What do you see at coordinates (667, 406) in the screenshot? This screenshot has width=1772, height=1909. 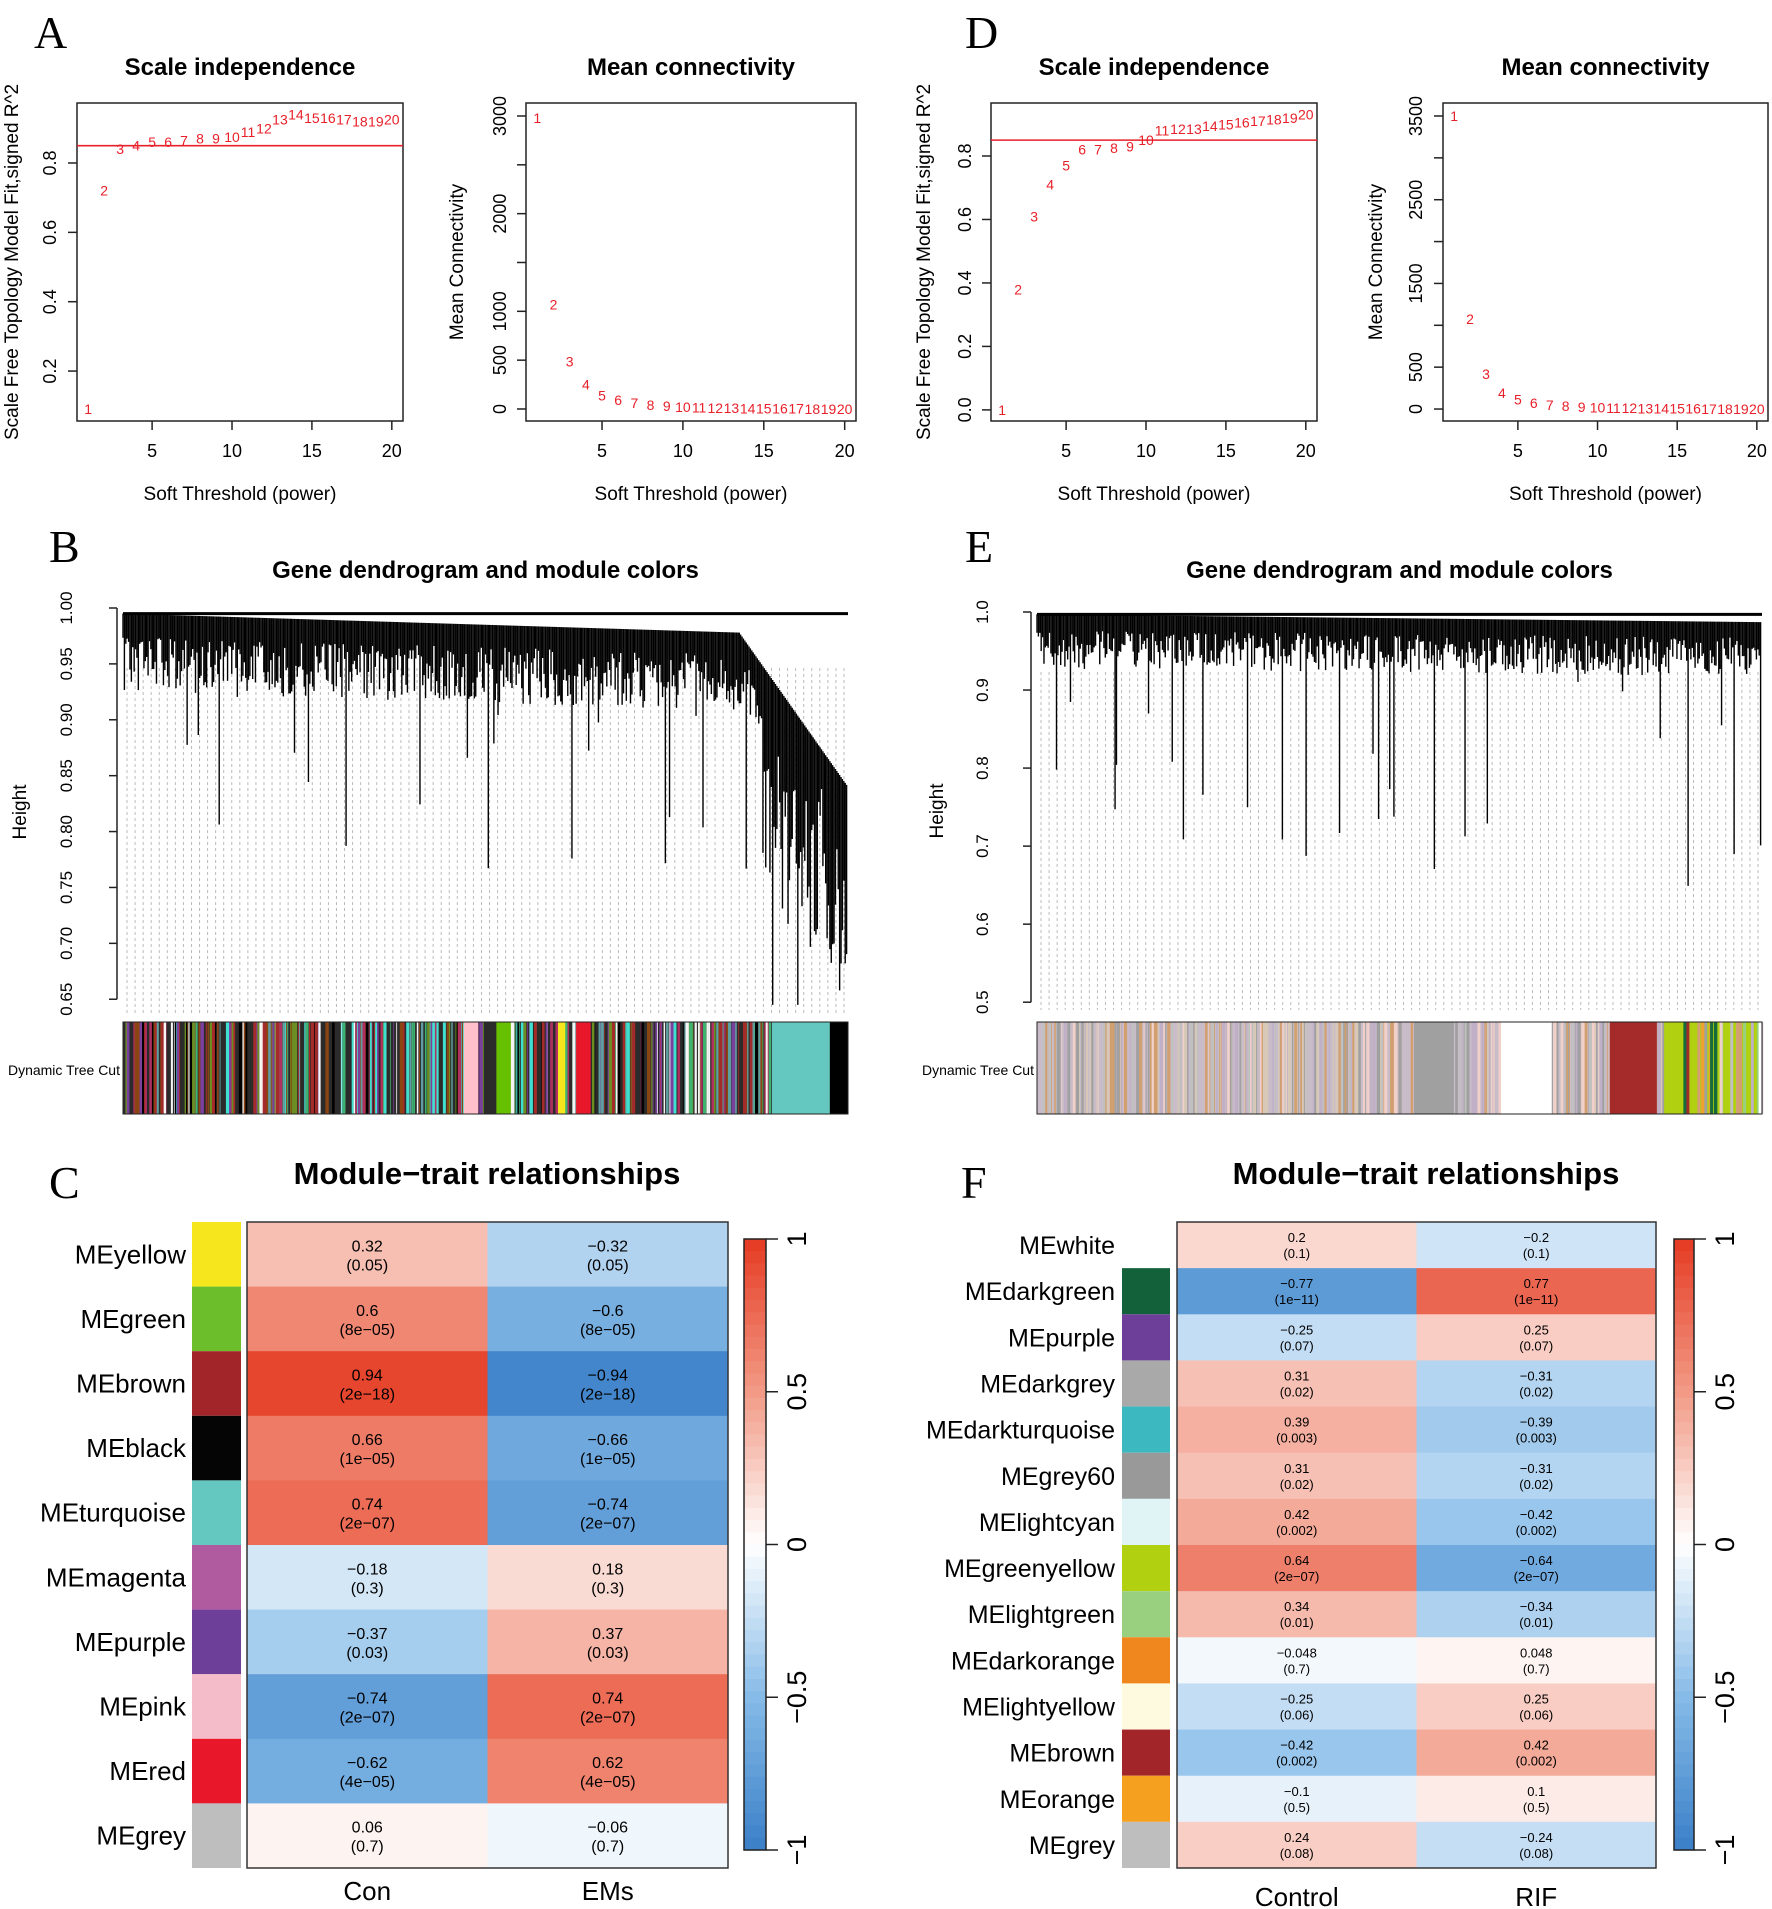 I see `data-point-label: 9` at bounding box center [667, 406].